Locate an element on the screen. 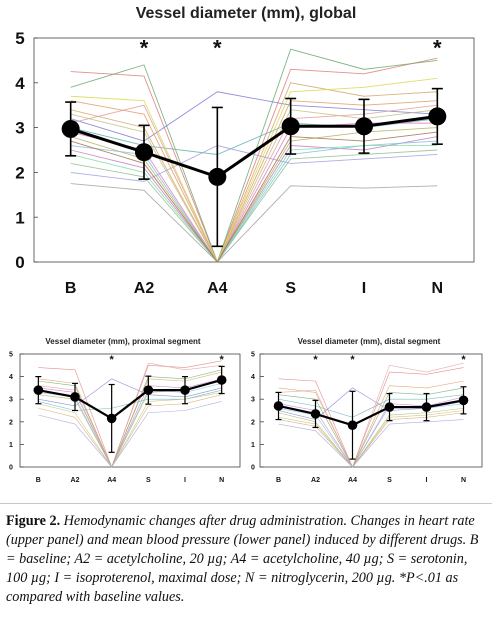 The image size is (492, 622). chart-proximal-svg: 0 1 2 3 4 5 B A2 A4 S I N * * is located at coordinates (125, 418).